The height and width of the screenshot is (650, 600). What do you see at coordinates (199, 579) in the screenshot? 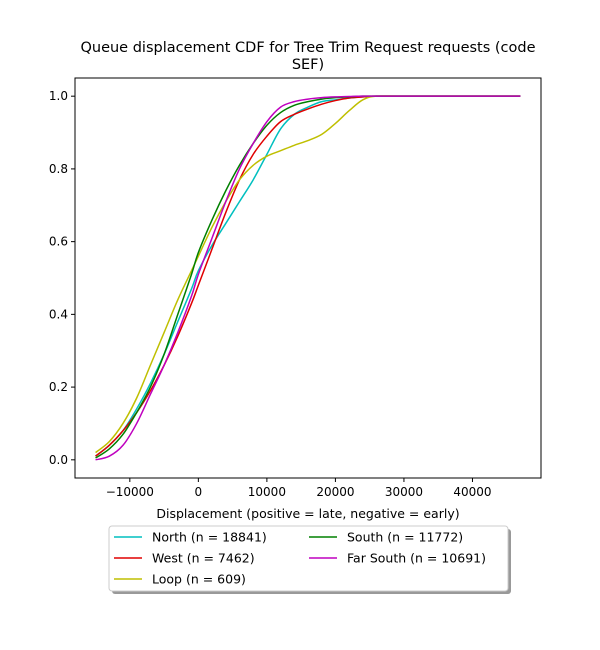
I see `legend-label-2: Loop (n = 609)` at bounding box center [199, 579].